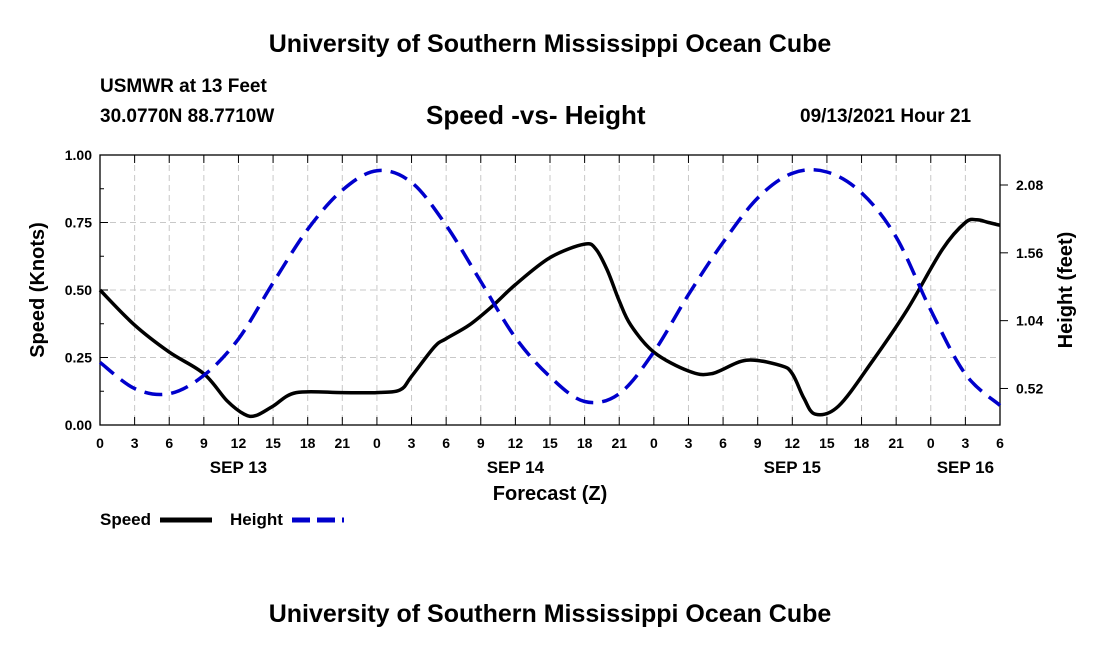 This screenshot has height=650, width=1100. Describe the element at coordinates (125, 519) in the screenshot. I see `legend-label-speed: Speed` at that location.